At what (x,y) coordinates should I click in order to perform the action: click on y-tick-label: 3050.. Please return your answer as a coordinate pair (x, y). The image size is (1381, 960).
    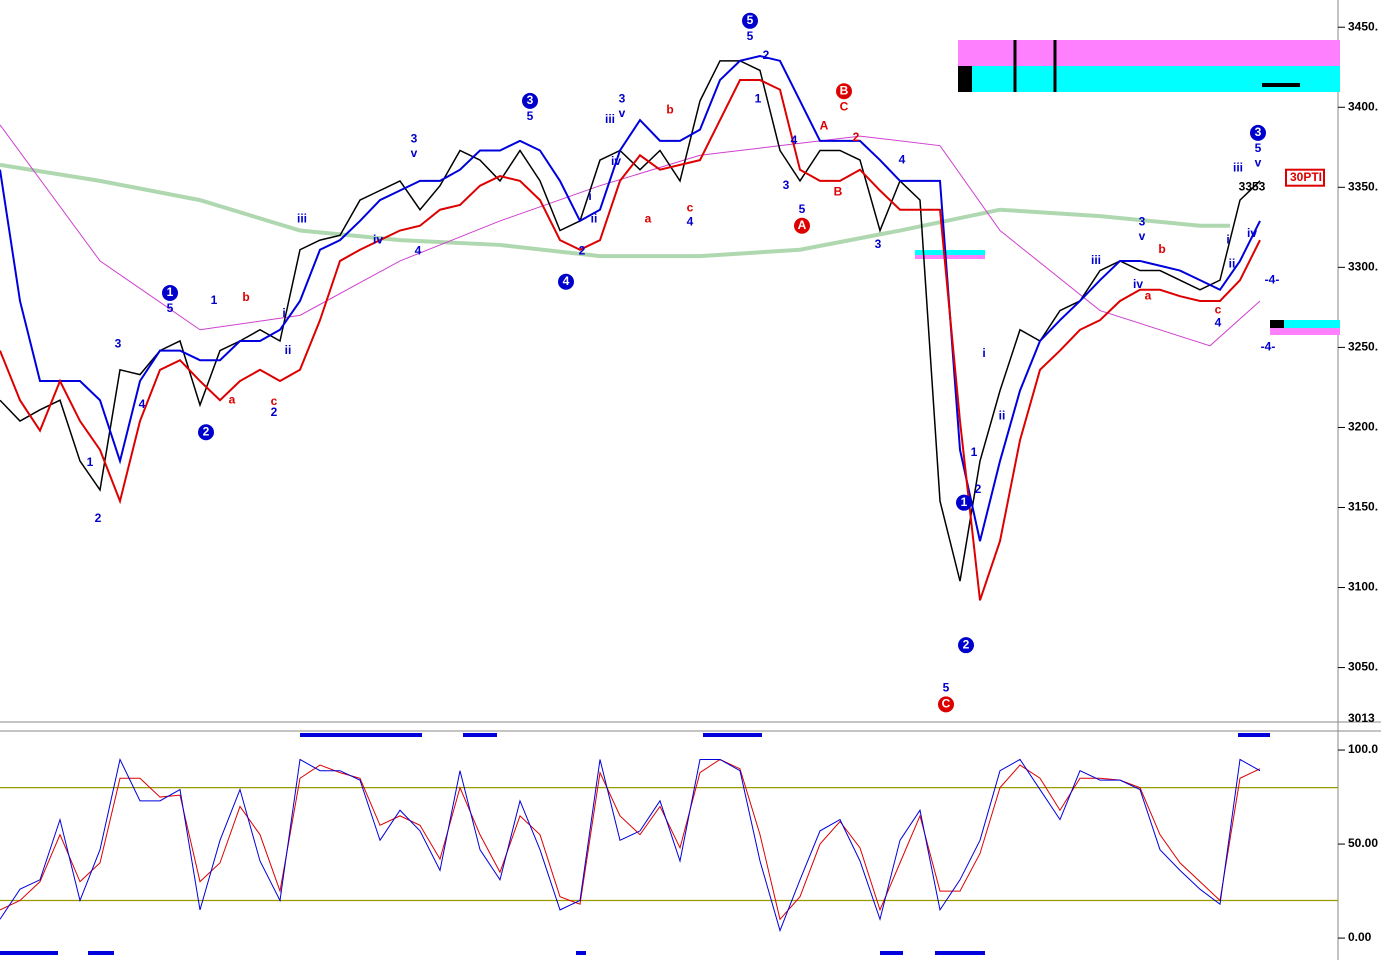
    Looking at the image, I should click on (1363, 667).